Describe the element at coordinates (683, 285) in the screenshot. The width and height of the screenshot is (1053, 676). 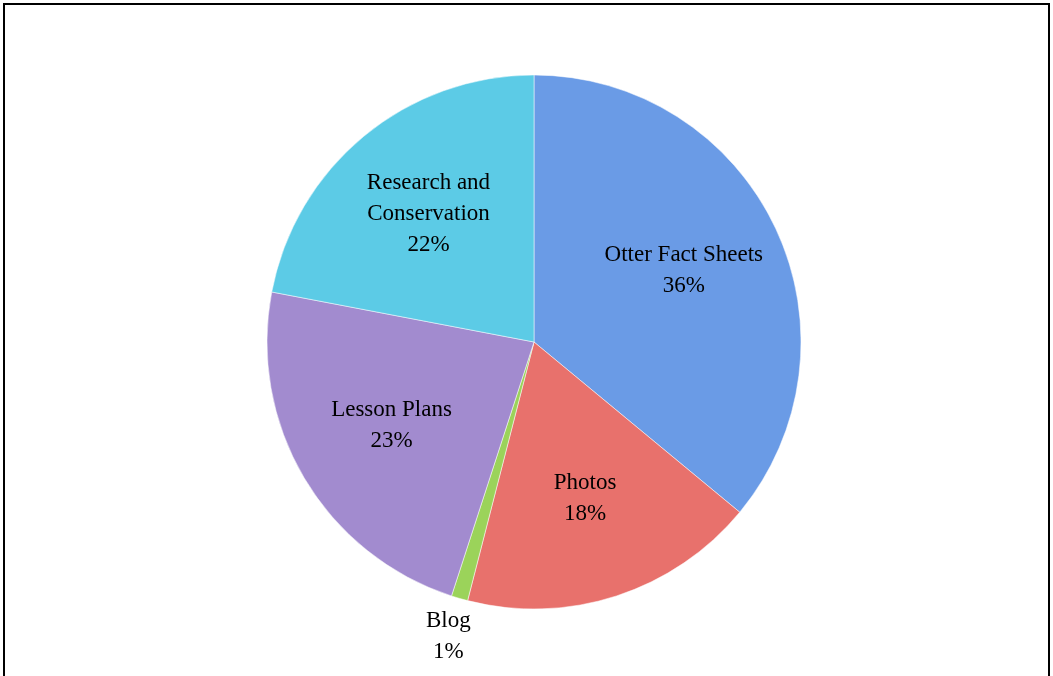
I see `data-label: 36%` at that location.